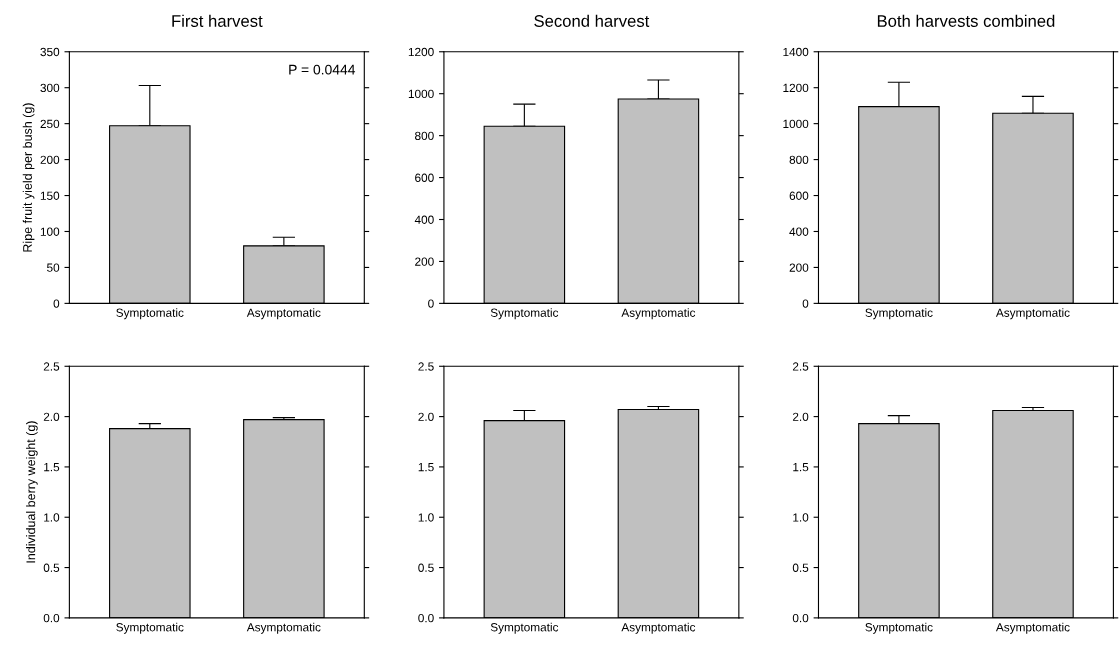  I want to click on y-tick-label: 150, so click(50, 195).